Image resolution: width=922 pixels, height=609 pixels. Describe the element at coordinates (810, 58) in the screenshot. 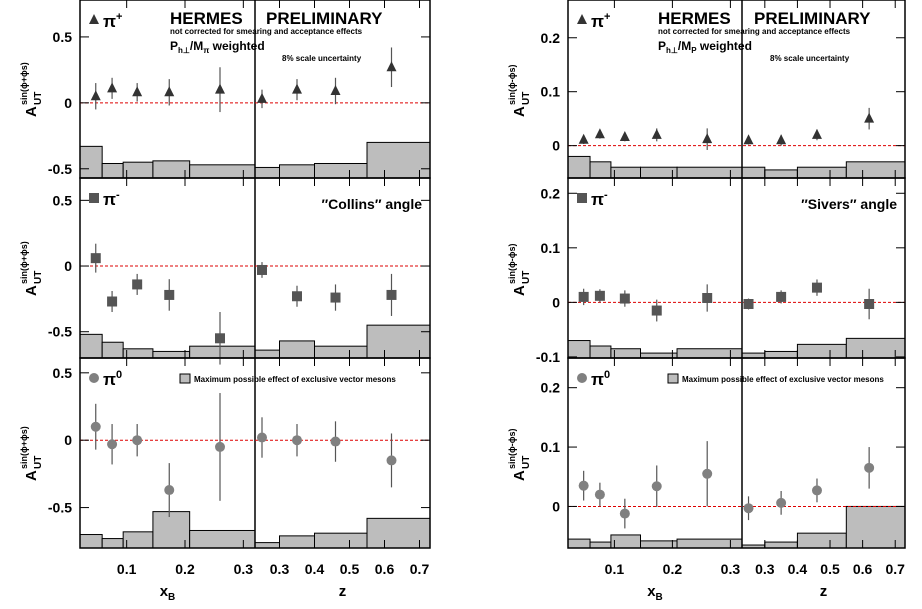

I see `scale-note: 8% scale uncertainty` at that location.